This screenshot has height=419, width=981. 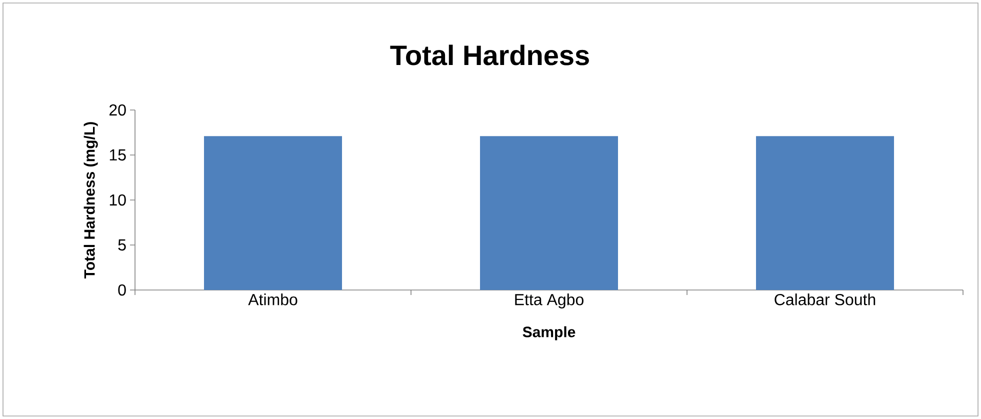 I want to click on y-tick-label: 0, so click(x=122, y=290).